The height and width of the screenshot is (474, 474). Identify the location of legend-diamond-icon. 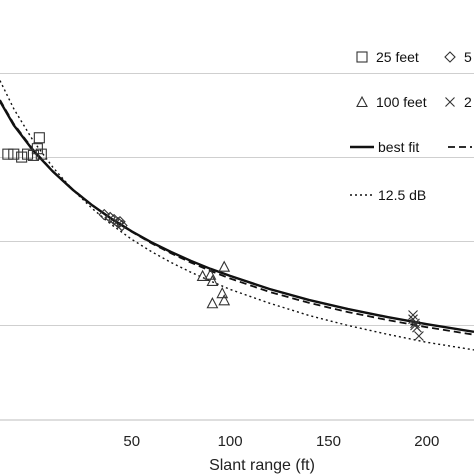
(450, 57).